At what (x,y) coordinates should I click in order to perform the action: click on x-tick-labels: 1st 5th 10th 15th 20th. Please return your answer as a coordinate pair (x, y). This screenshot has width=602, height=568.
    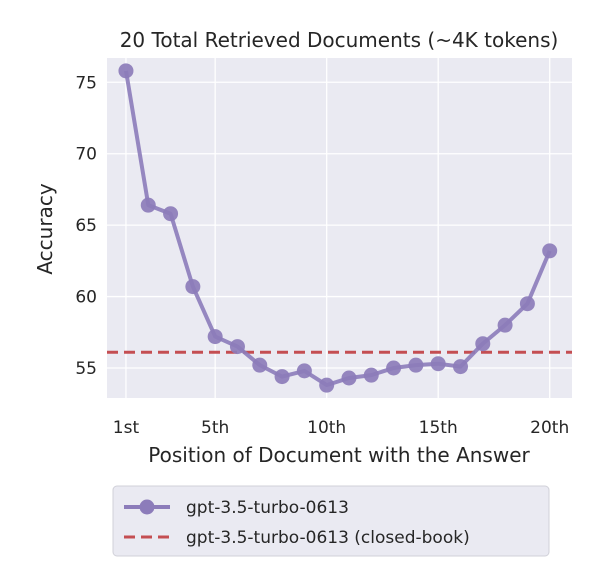
    Looking at the image, I should click on (341, 428).